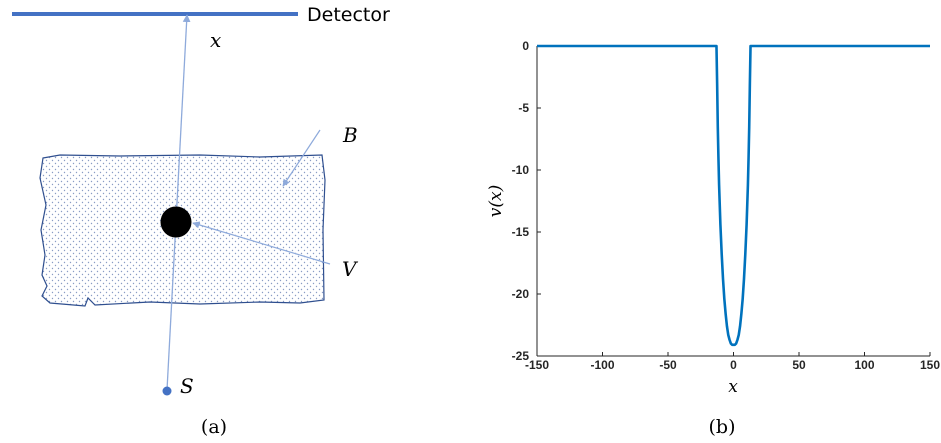 The height and width of the screenshot is (443, 941). What do you see at coordinates (496, 201) in the screenshot?
I see `chart-y-axis-label: v(x)` at bounding box center [496, 201].